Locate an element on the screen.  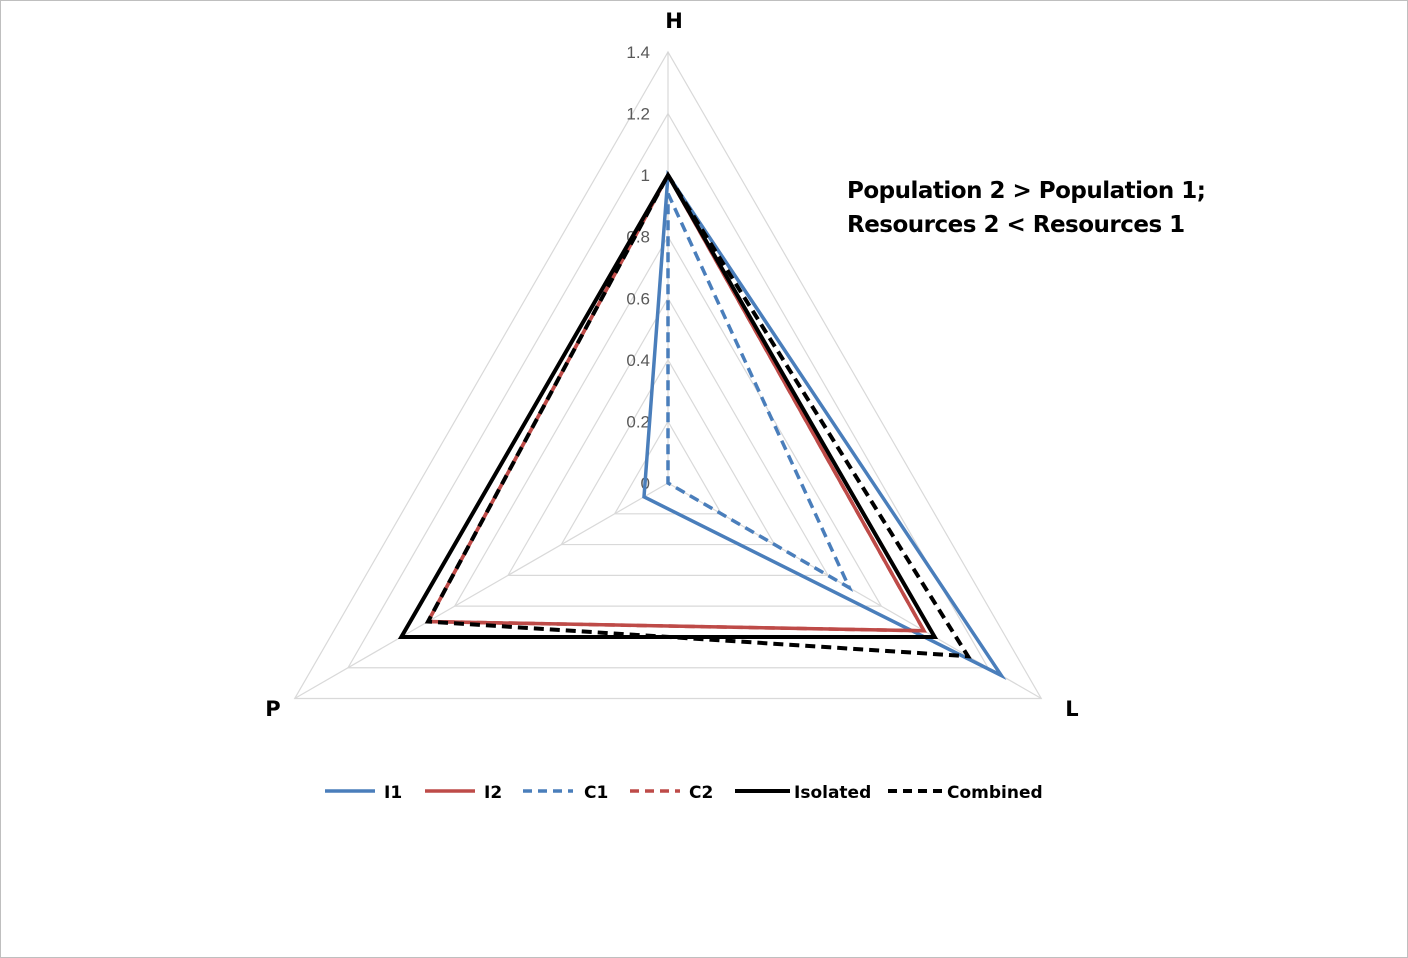
tick-label: 0.6 is located at coordinates (638, 298).